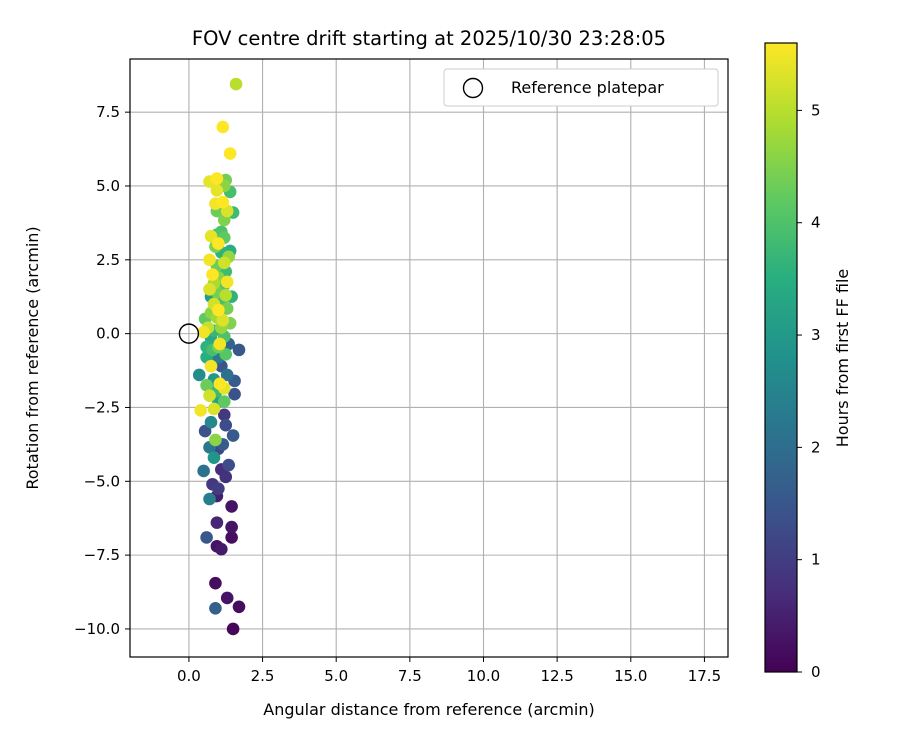 The height and width of the screenshot is (750, 900). What do you see at coordinates (809, 391) in the screenshot?
I see `colorbar-ticks: 0 1 2 3 4 5` at bounding box center [809, 391].